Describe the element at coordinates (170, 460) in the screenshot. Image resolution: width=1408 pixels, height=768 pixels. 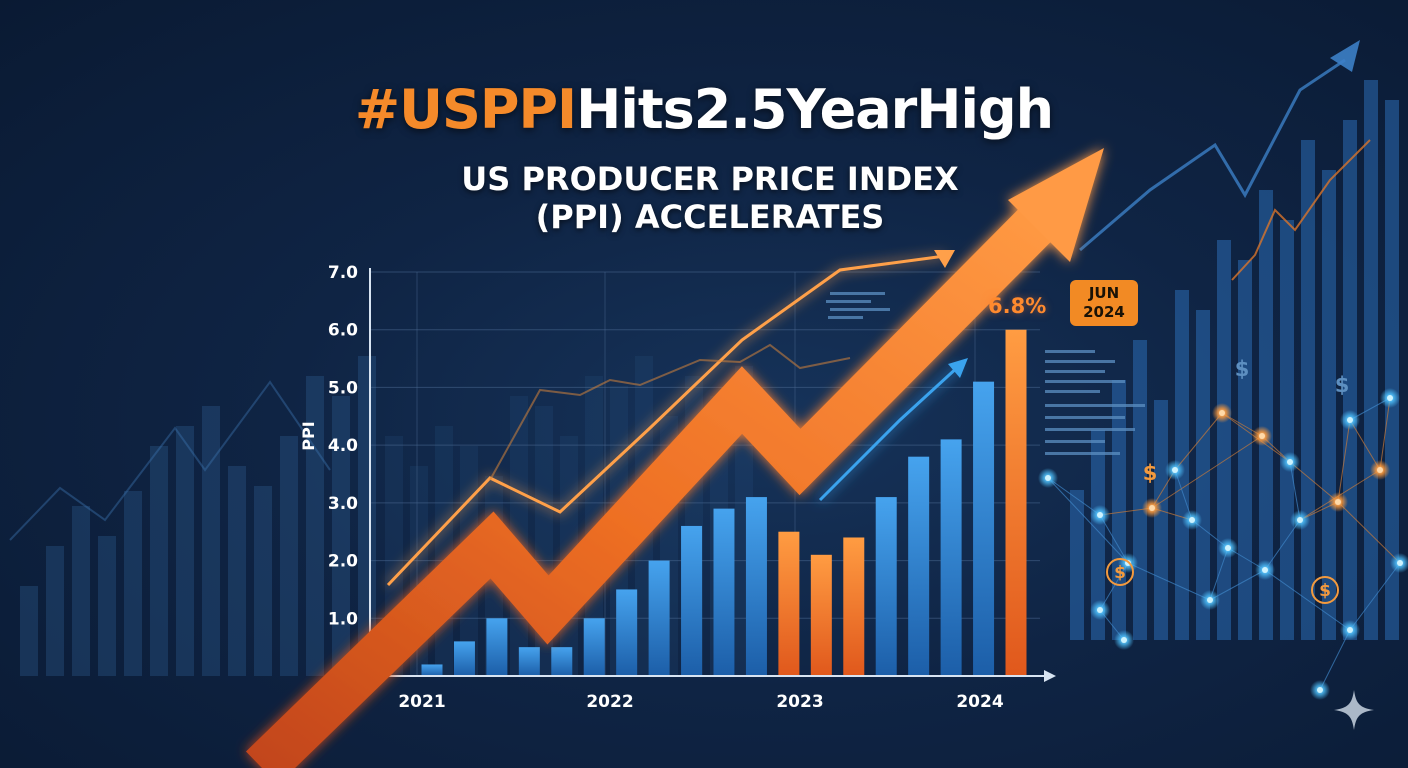
I see `background-trend-line-left` at that location.